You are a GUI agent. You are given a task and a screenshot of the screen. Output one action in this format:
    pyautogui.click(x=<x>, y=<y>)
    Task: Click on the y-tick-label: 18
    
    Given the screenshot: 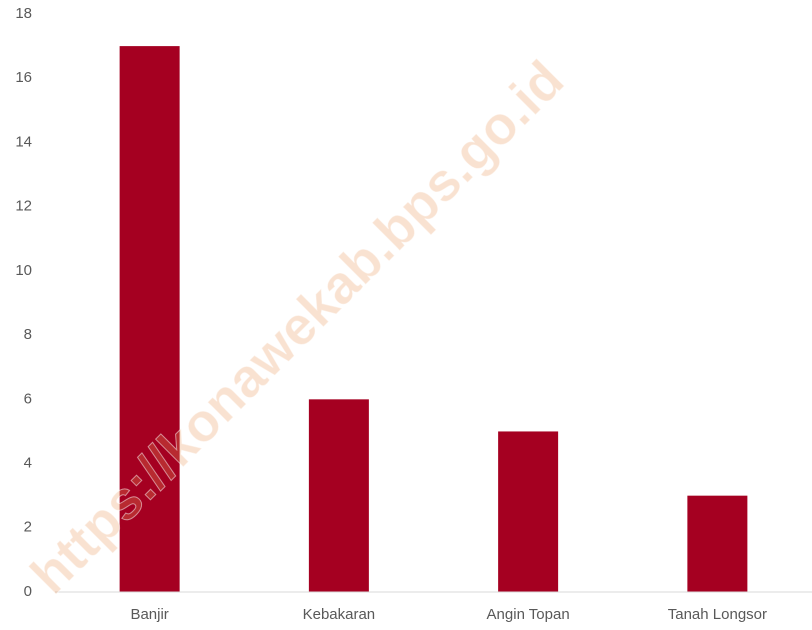 What is the action you would take?
    pyautogui.click(x=23, y=13)
    